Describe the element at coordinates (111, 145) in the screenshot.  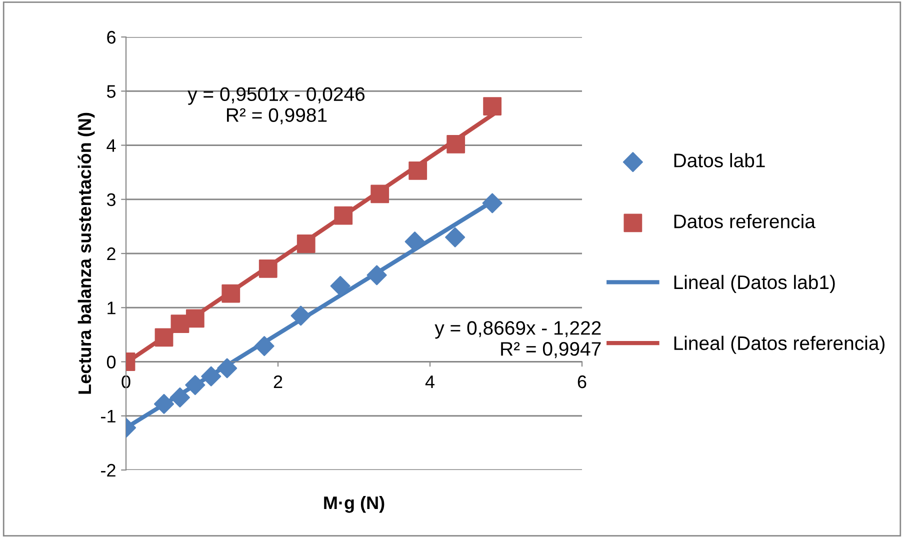
I see `y-tick-label: 4` at that location.